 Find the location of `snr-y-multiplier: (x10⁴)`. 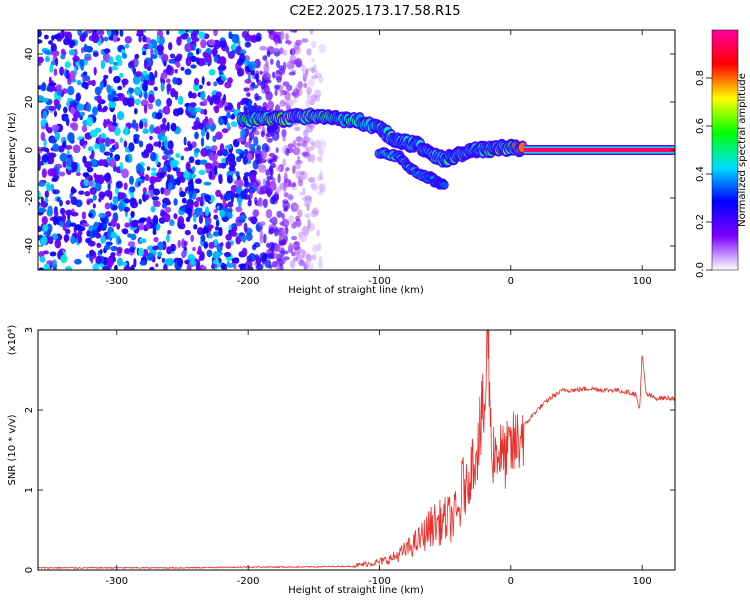

snr-y-multiplier: (x10⁴) is located at coordinates (12, 340).